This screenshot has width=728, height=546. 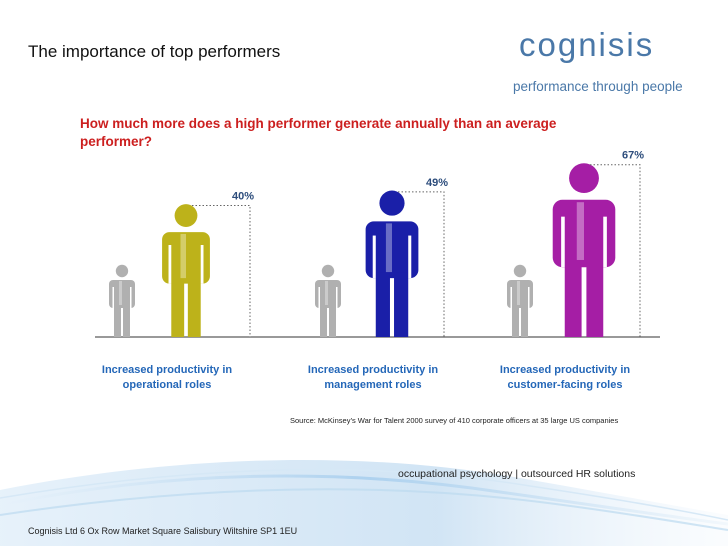 What do you see at coordinates (323, 321) in the screenshot?
I see `average-performer-figure-2-leg-left` at bounding box center [323, 321].